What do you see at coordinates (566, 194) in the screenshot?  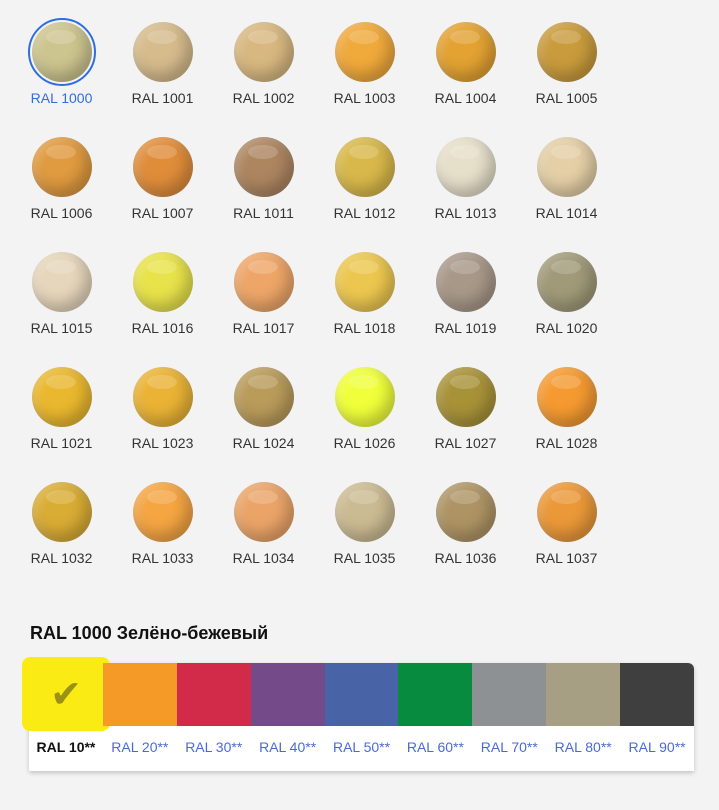 I see `color-swatch: RAL 1014` at bounding box center [566, 194].